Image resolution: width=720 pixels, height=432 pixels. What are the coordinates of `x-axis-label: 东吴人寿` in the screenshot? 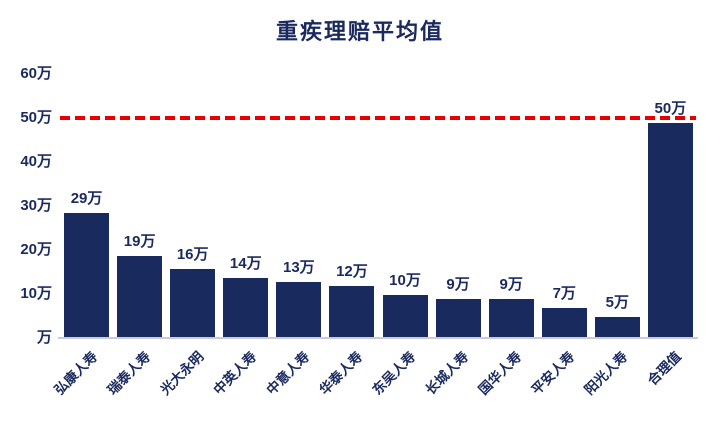 It's located at (394, 373).